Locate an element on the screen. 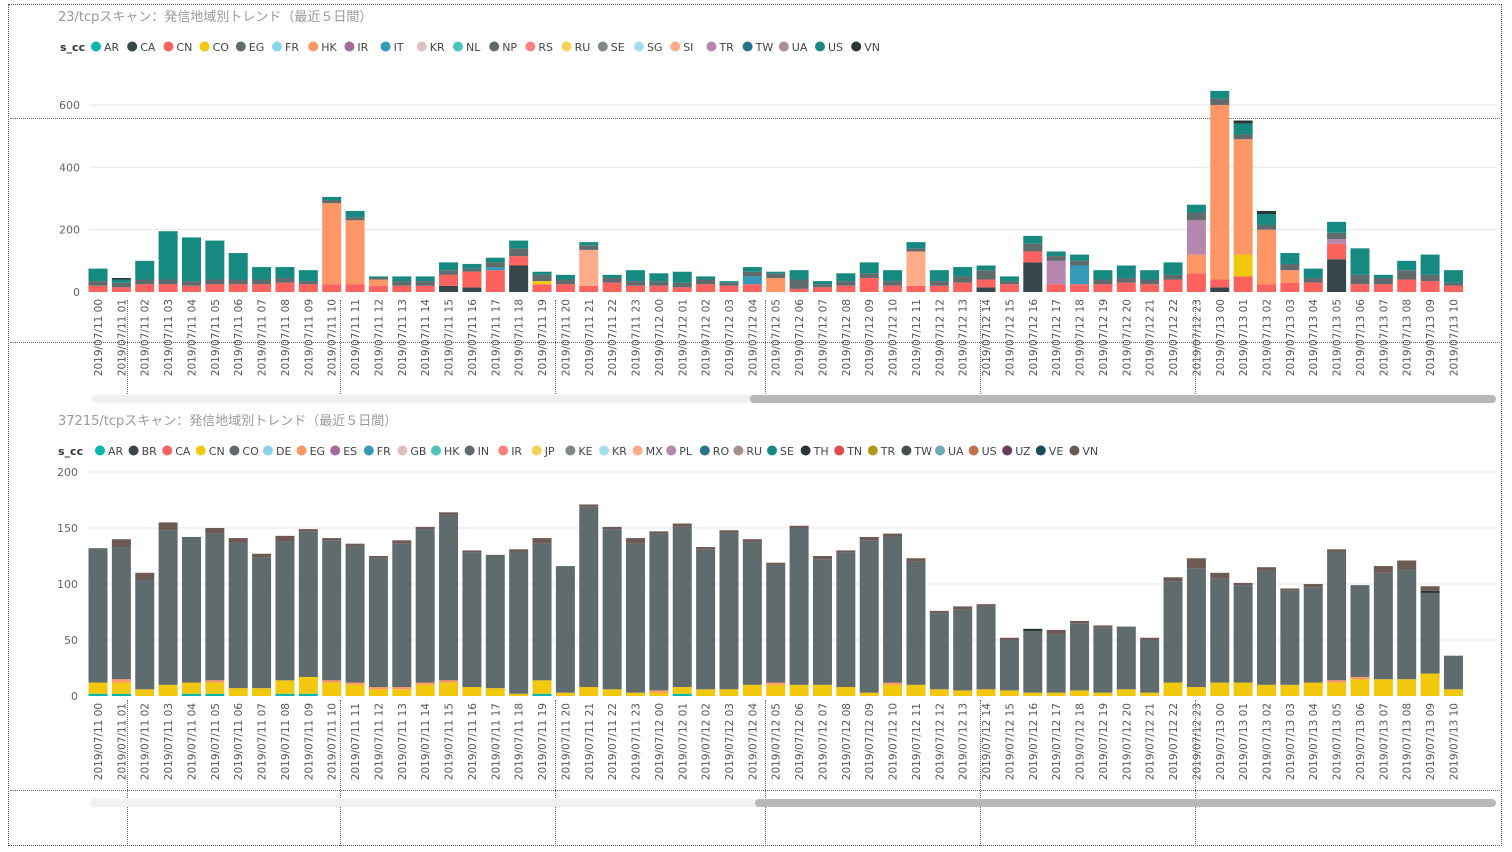 This screenshot has height=852, width=1512. x-tick-label: 2019/07/12 10 is located at coordinates (894, 337).